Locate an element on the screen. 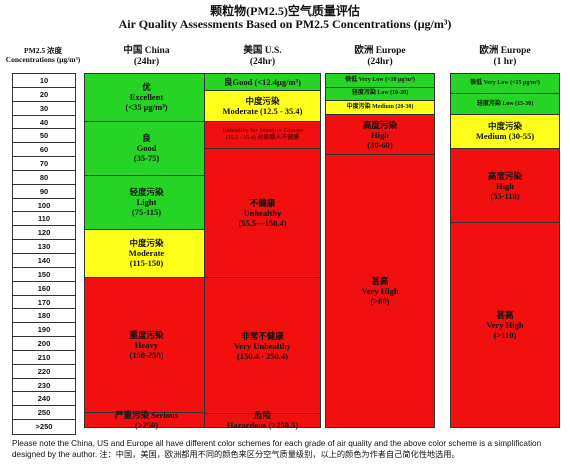  band-label: 轻度污染 Low (10-20) is located at coordinates (380, 93).